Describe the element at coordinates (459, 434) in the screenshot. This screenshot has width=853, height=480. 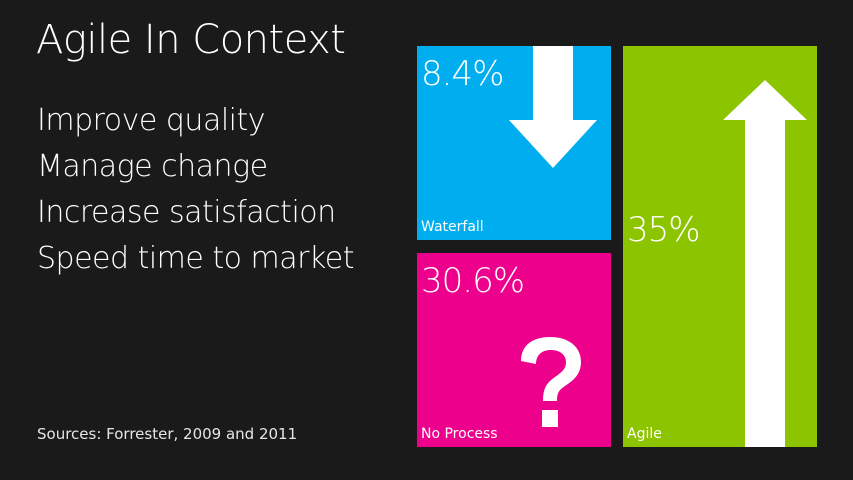
I see `no-process-label: No Process` at that location.